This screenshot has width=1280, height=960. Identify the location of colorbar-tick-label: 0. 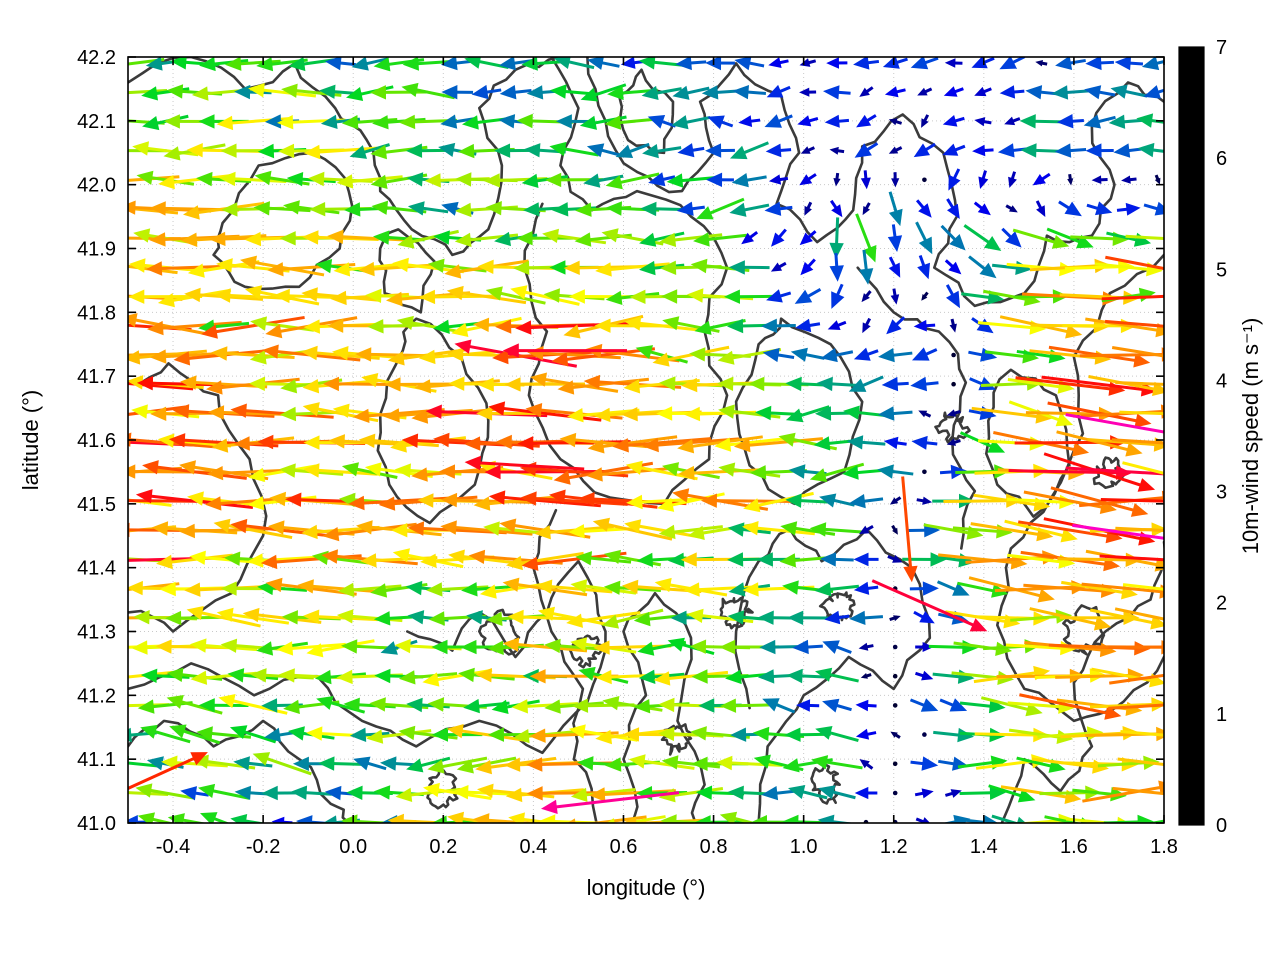
(1221, 826).